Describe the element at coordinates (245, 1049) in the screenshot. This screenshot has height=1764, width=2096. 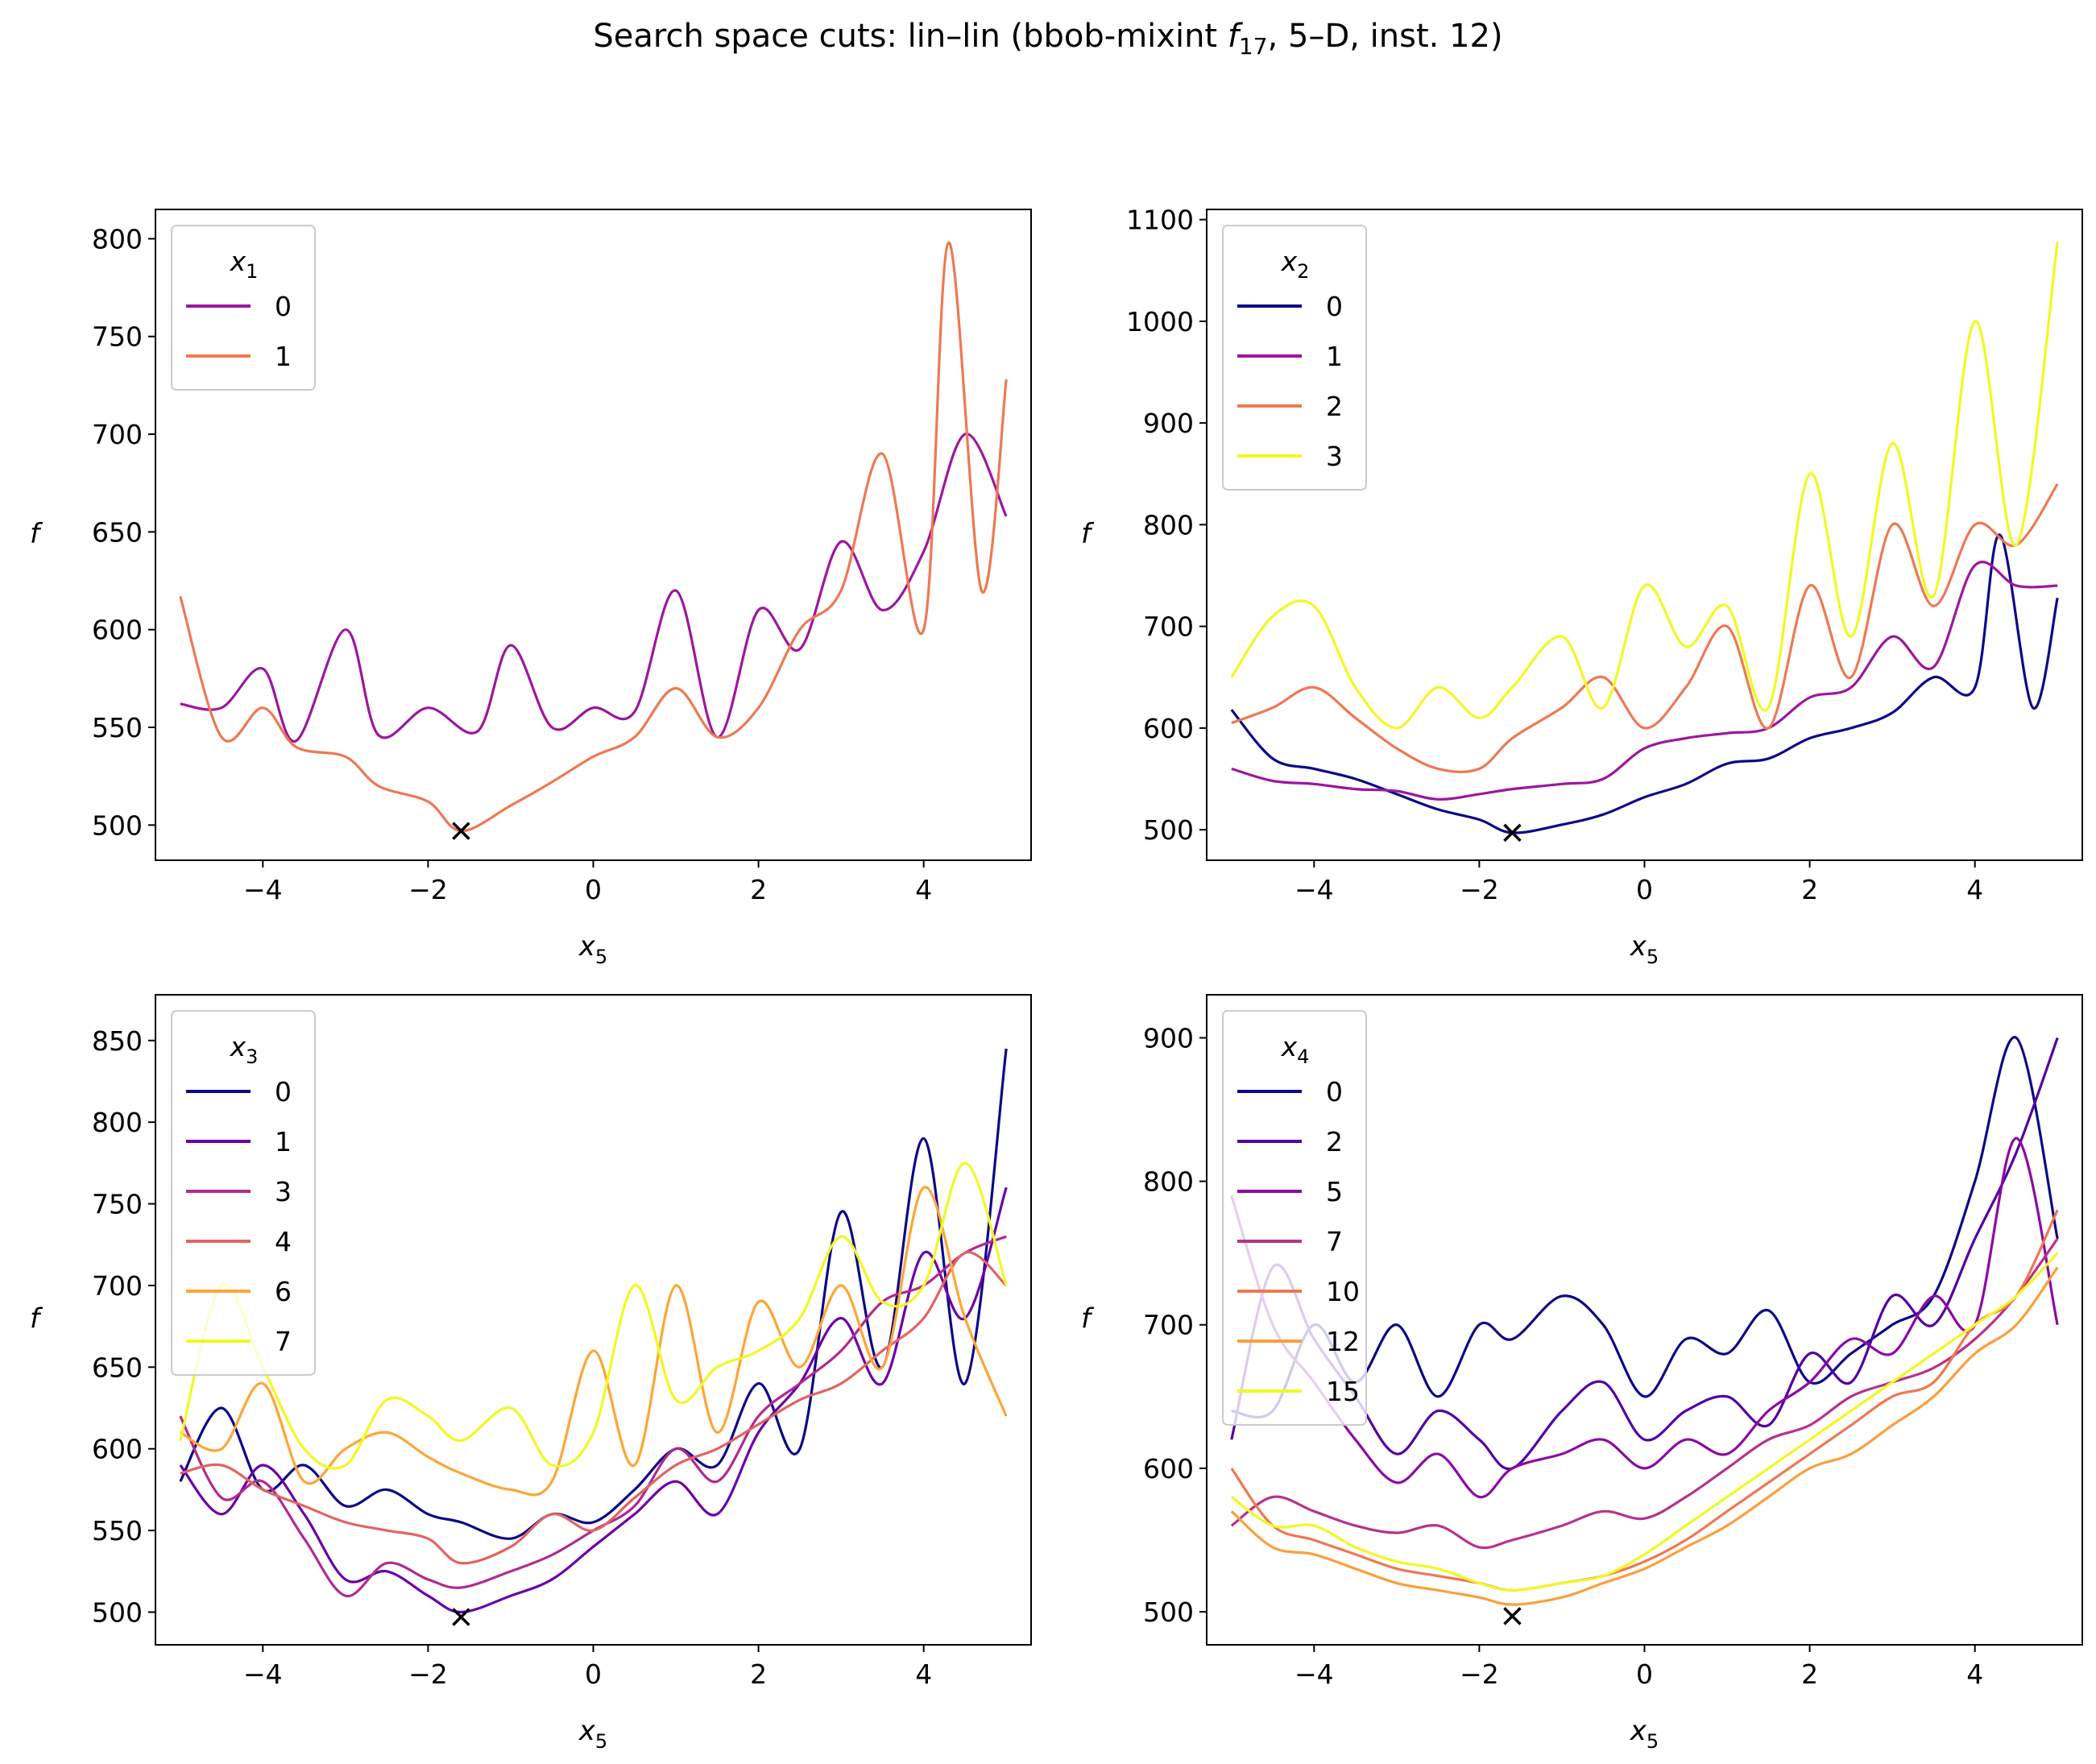
I see `legend-title: x3` at that location.